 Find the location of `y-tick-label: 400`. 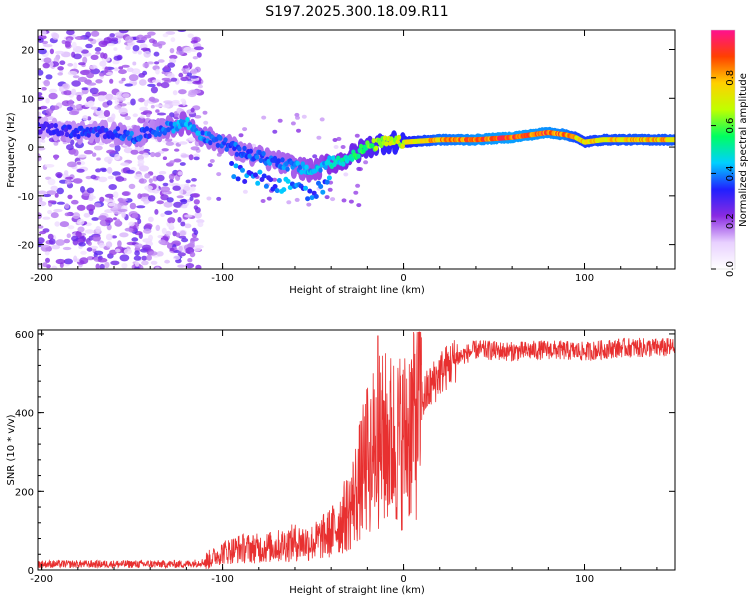

y-tick-label: 400 is located at coordinates (24, 414).